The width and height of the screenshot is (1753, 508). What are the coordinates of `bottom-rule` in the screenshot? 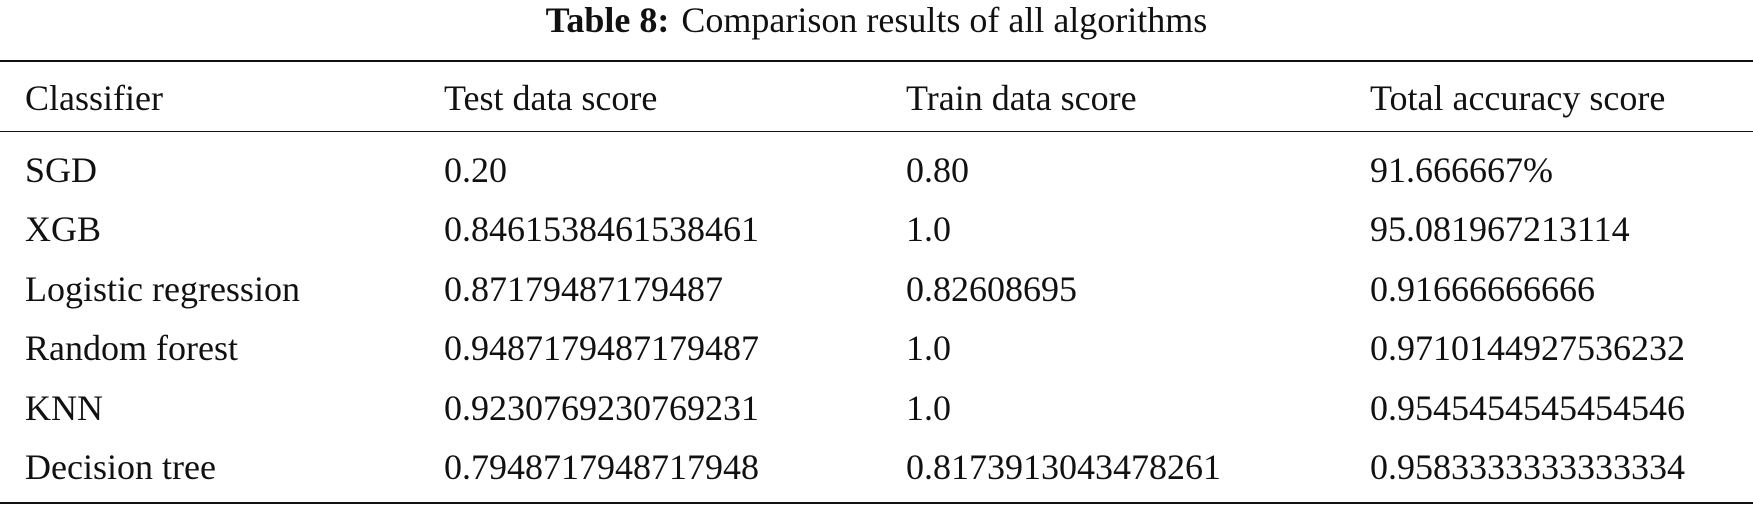 It's located at (876, 503).